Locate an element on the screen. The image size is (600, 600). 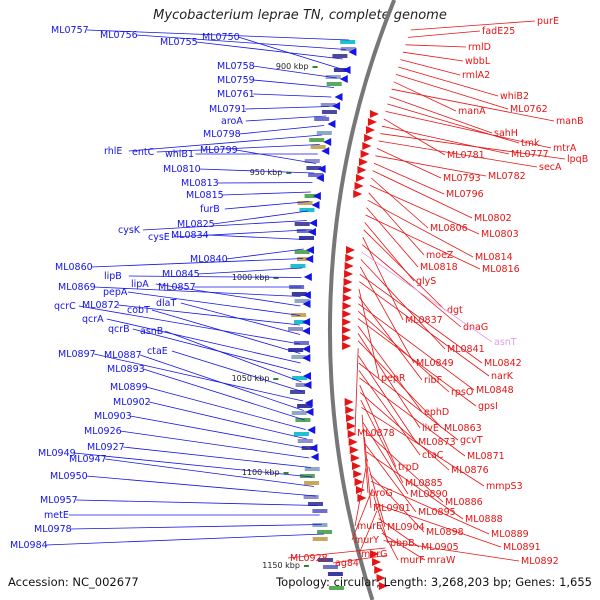
gene-label: ML0876 is located at coordinates (470, 470).